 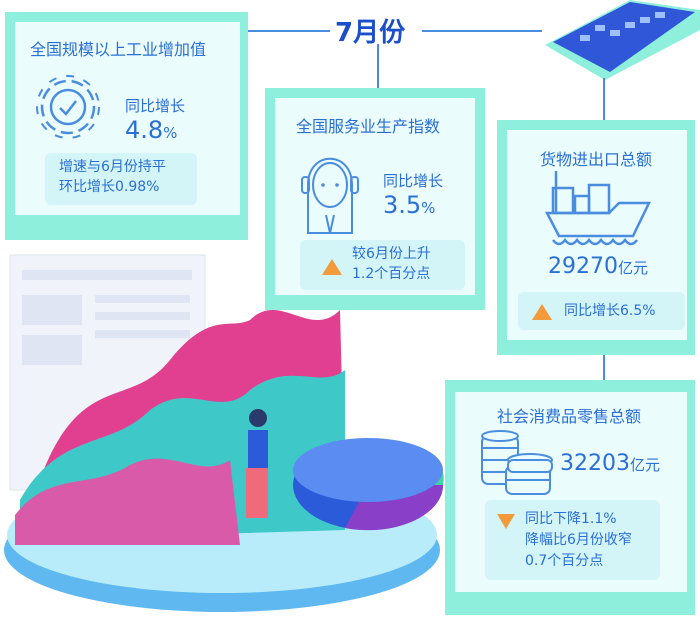 What do you see at coordinates (413, 181) in the screenshot?
I see `services-label: 同比增长` at bounding box center [413, 181].